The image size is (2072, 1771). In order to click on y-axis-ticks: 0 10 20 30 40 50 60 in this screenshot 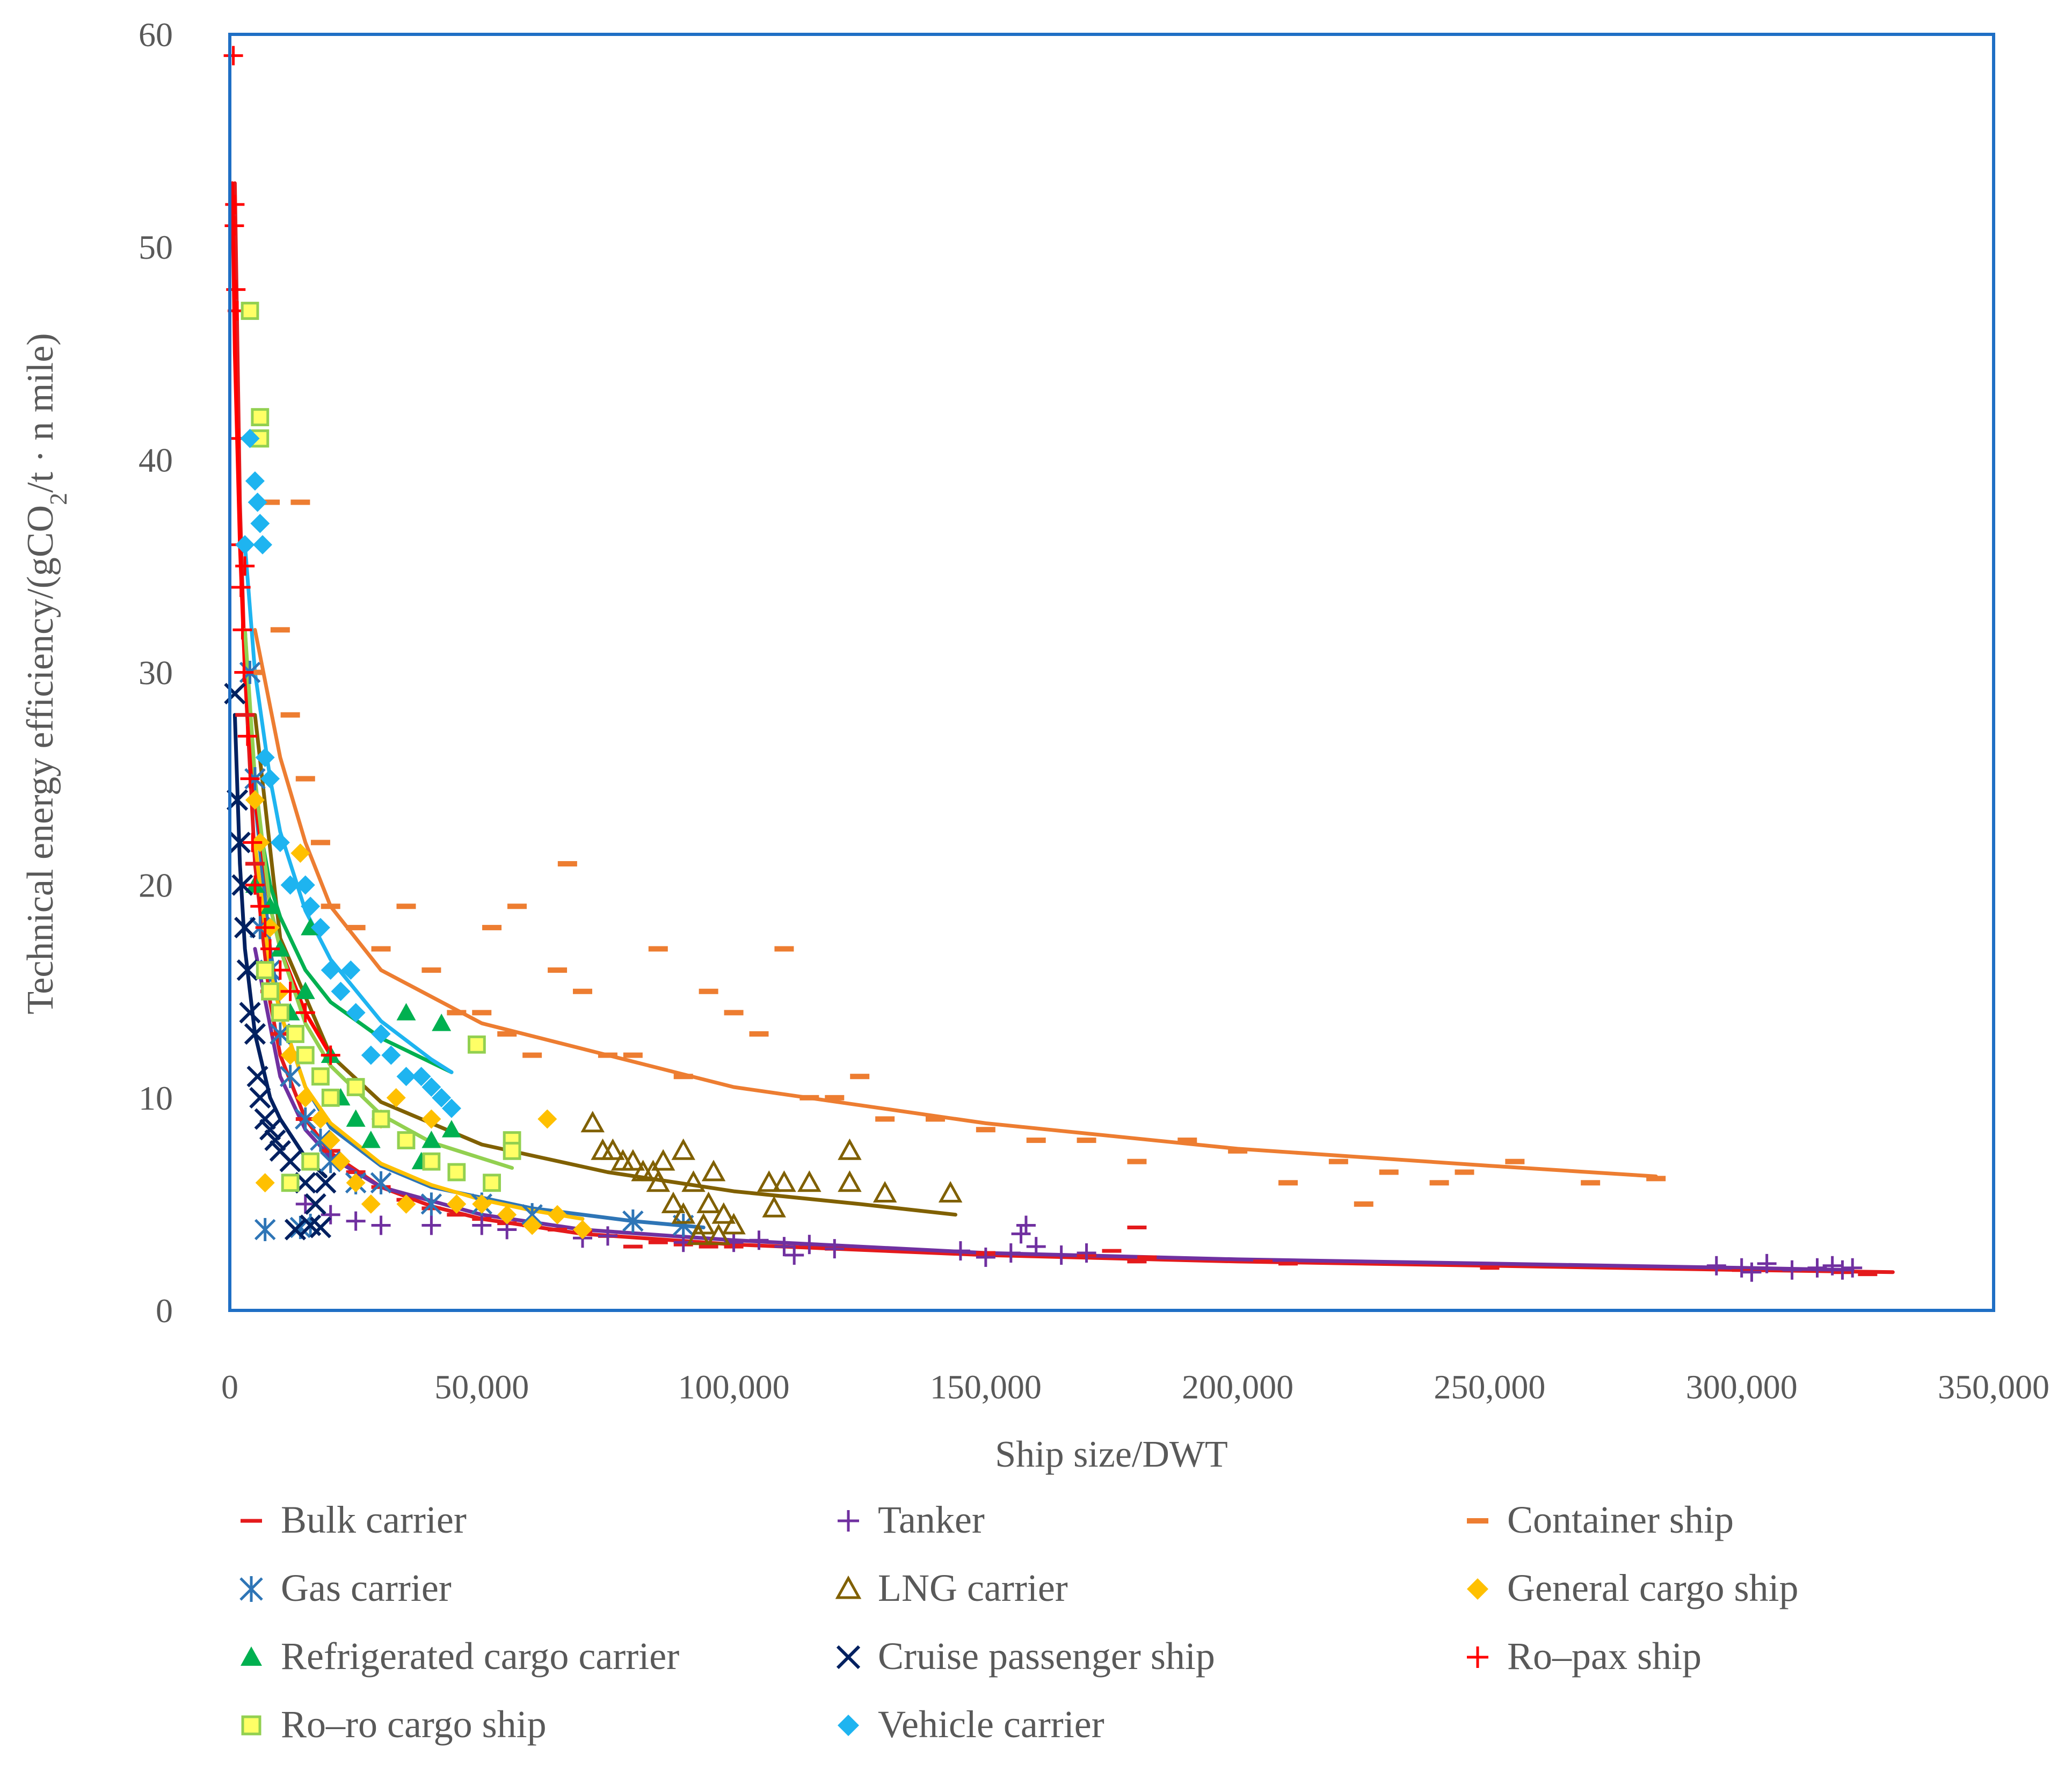, I will do `click(156, 673)`.